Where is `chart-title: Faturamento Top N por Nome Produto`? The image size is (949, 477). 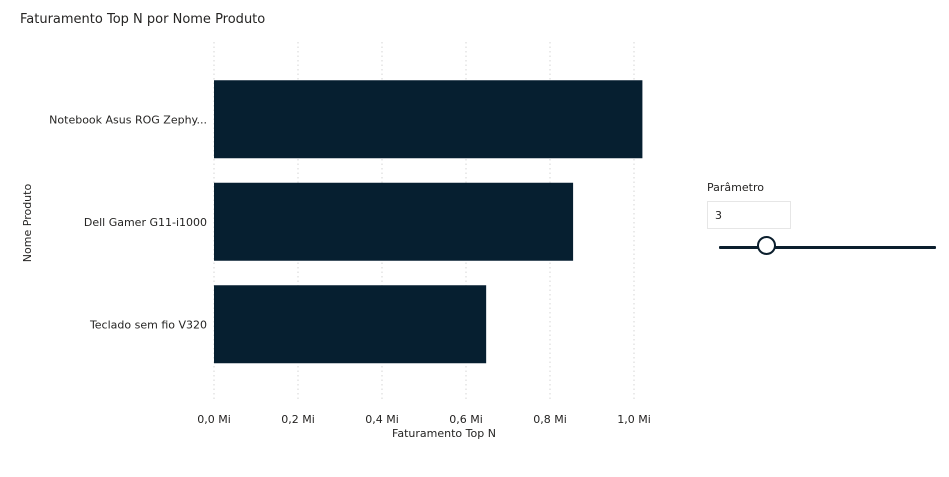 chart-title: Faturamento Top N por Nome Produto is located at coordinates (143, 19).